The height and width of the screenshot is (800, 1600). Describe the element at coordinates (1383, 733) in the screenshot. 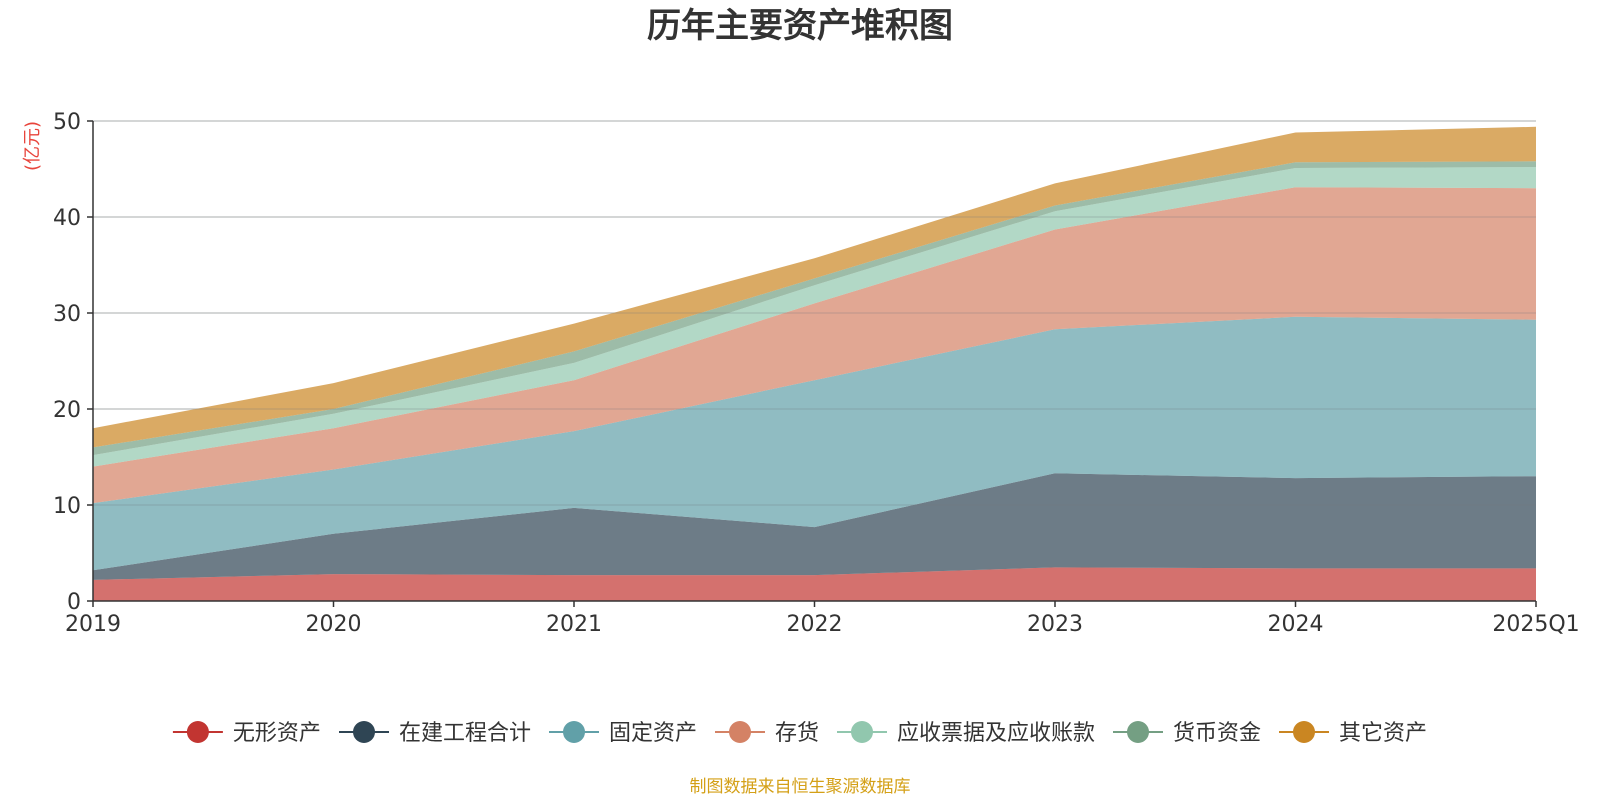

I see `legend-label-6: 其它资产` at that location.